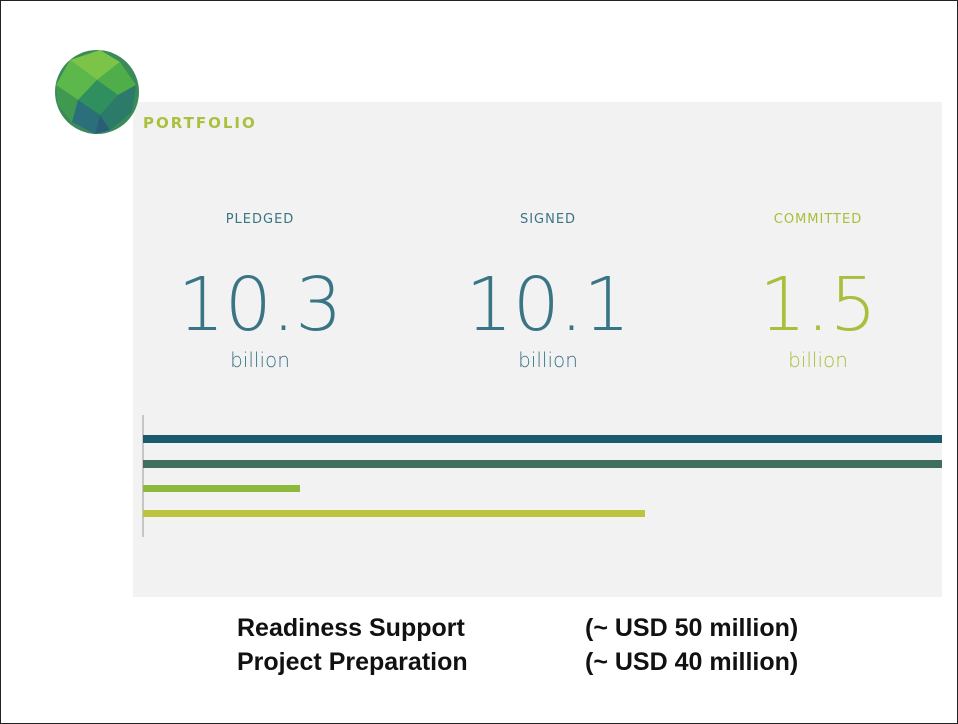 This screenshot has width=958, height=724. I want to click on note-amount: (~ USD 40 million), so click(692, 662).